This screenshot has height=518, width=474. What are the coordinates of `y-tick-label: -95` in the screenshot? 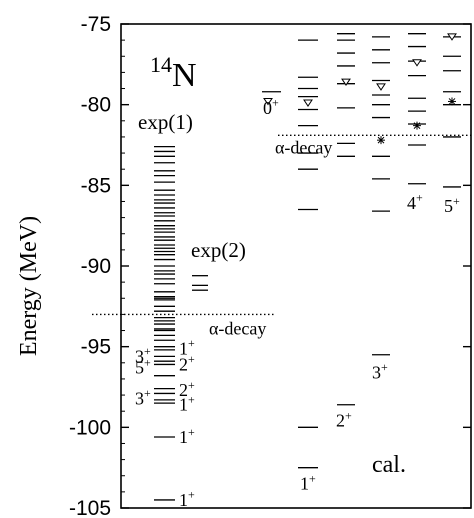 It's located at (96, 347).